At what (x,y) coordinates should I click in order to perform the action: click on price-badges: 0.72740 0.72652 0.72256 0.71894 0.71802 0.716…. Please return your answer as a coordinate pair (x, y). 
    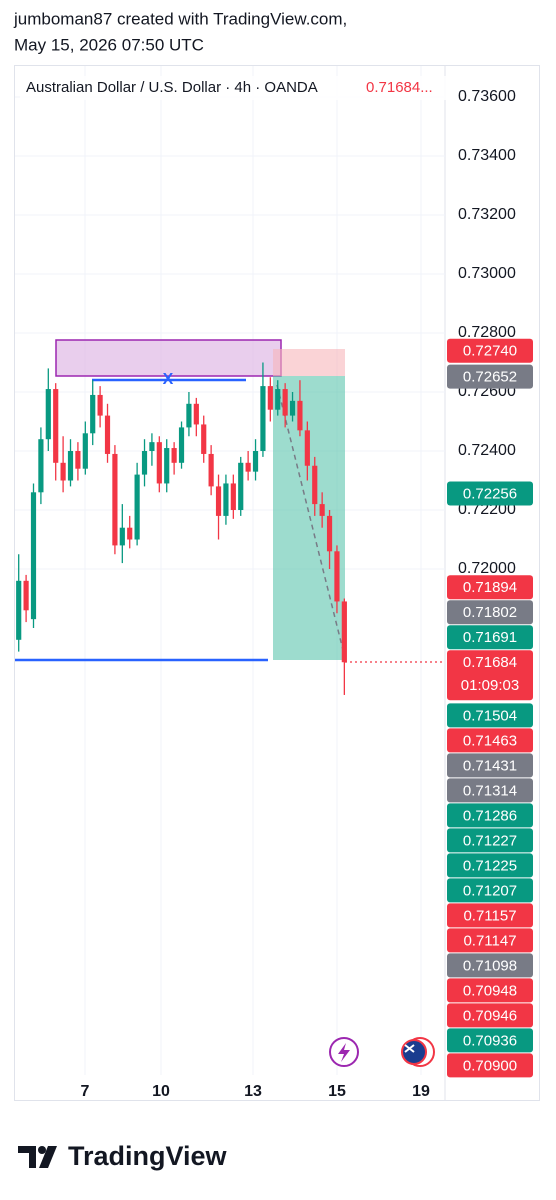
    Looking at the image, I should click on (490, 708).